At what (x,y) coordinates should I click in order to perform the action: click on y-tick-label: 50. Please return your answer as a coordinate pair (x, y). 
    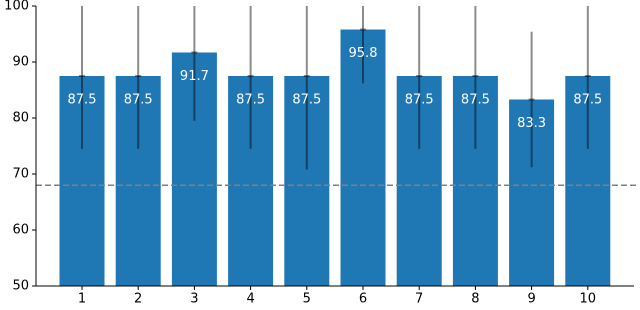
    Looking at the image, I should click on (20, 286).